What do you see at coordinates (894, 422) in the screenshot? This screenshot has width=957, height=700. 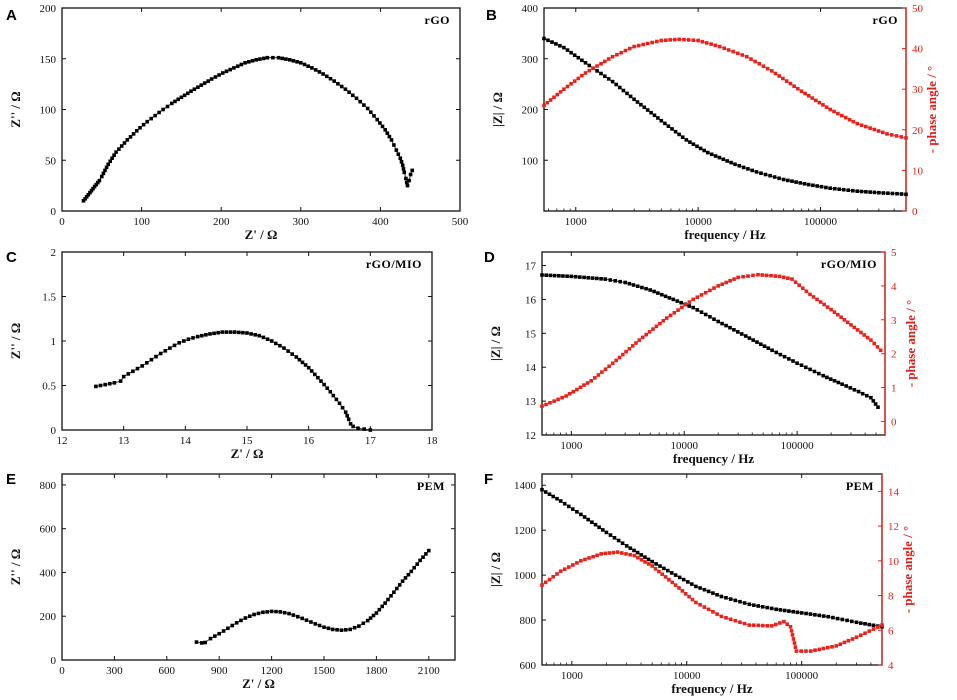 I see `y2-tick-label: 0` at bounding box center [894, 422].